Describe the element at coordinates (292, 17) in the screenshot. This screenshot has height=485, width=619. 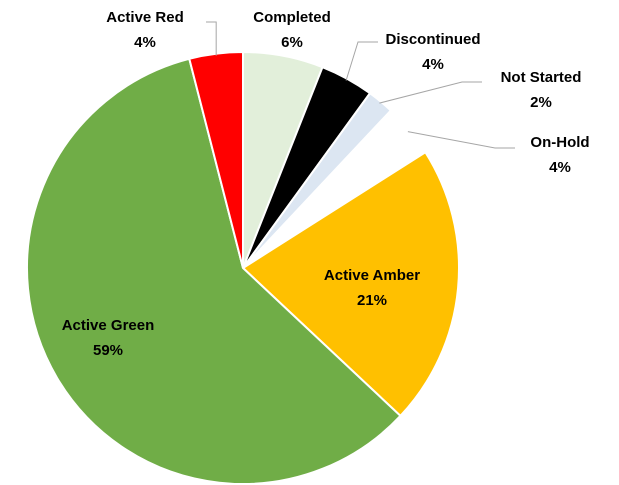
I see `slice-label: Completed` at that location.